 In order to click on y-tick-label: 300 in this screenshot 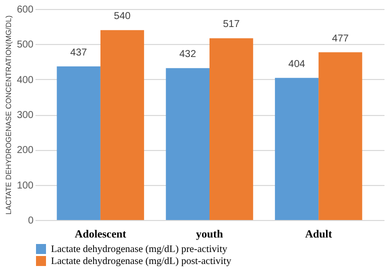, I will do `click(25, 115)`.